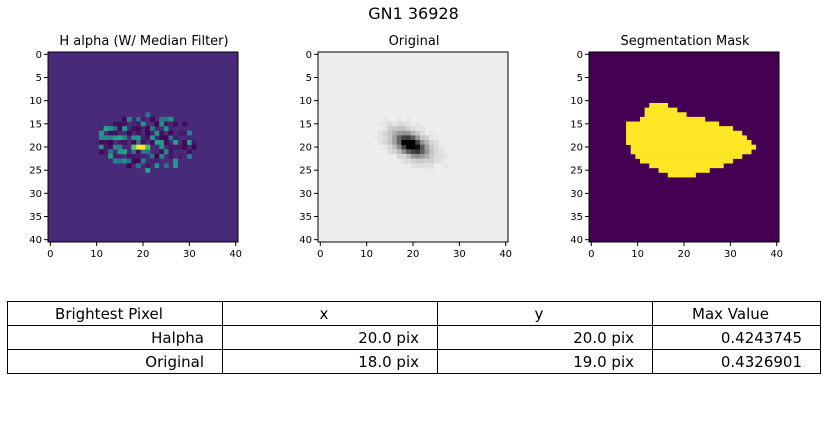 Image resolution: width=827 pixels, height=440 pixels. Describe the element at coordinates (50, 254) in the screenshot. I see `halpha-xtick-label: 0` at that location.